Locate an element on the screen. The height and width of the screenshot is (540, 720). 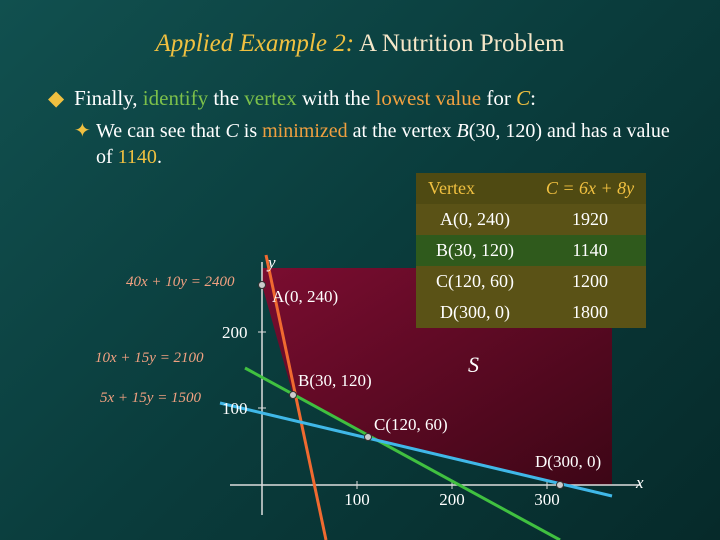
table-row: D(300, 0) 1800 is located at coordinates (531, 312).